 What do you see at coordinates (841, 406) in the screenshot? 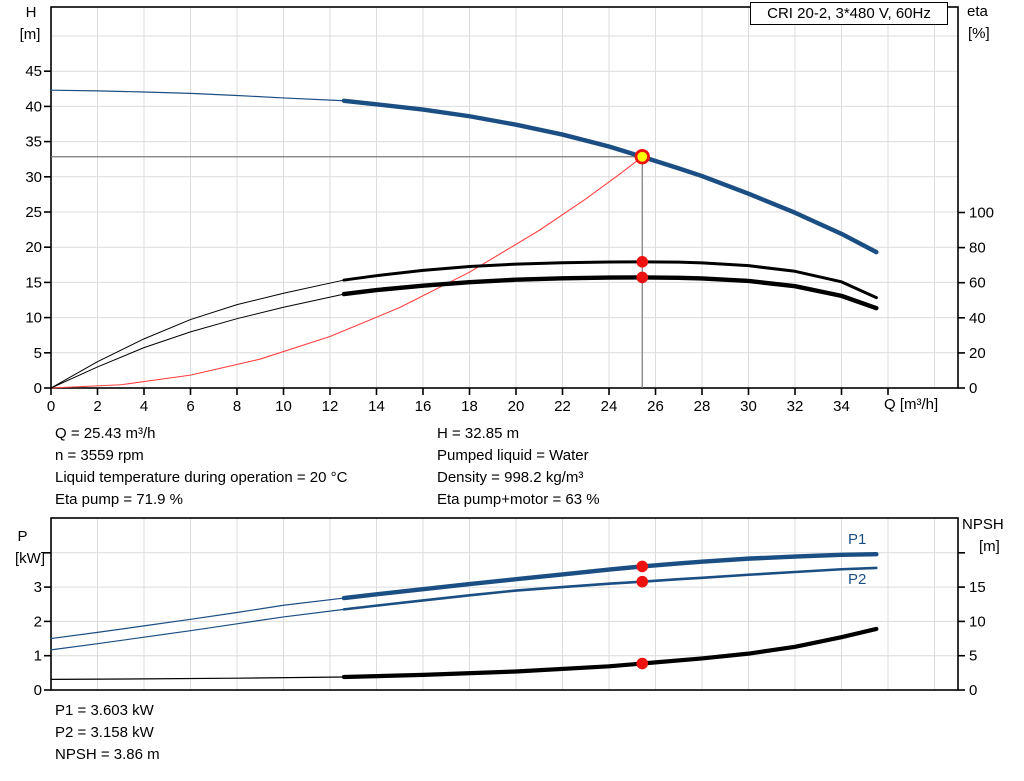
I see `x-tick-label: 34` at bounding box center [841, 406].